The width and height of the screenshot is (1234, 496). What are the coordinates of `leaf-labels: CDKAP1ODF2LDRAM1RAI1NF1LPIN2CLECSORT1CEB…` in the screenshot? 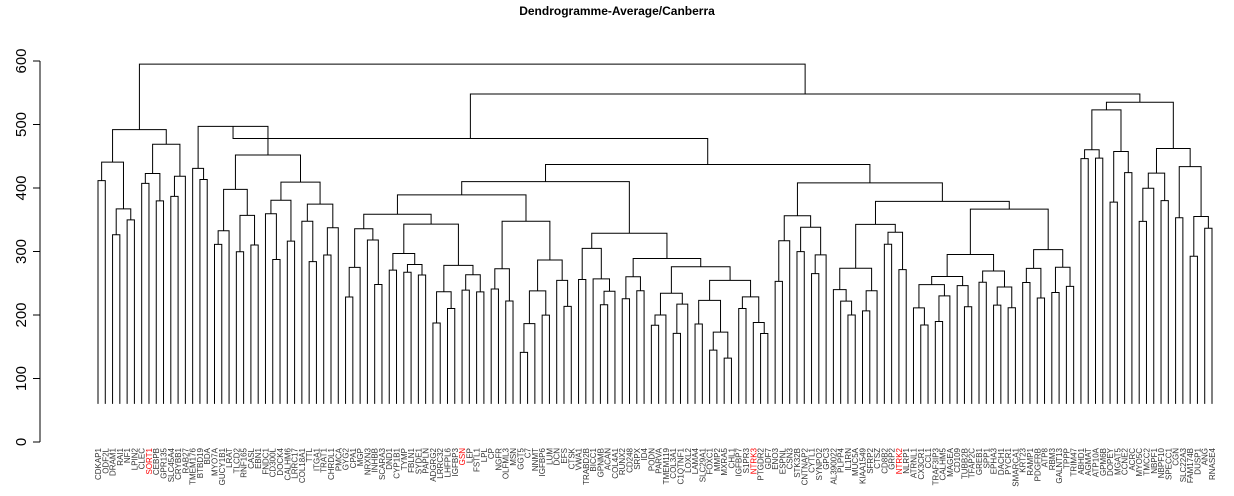 It's located at (655, 466).